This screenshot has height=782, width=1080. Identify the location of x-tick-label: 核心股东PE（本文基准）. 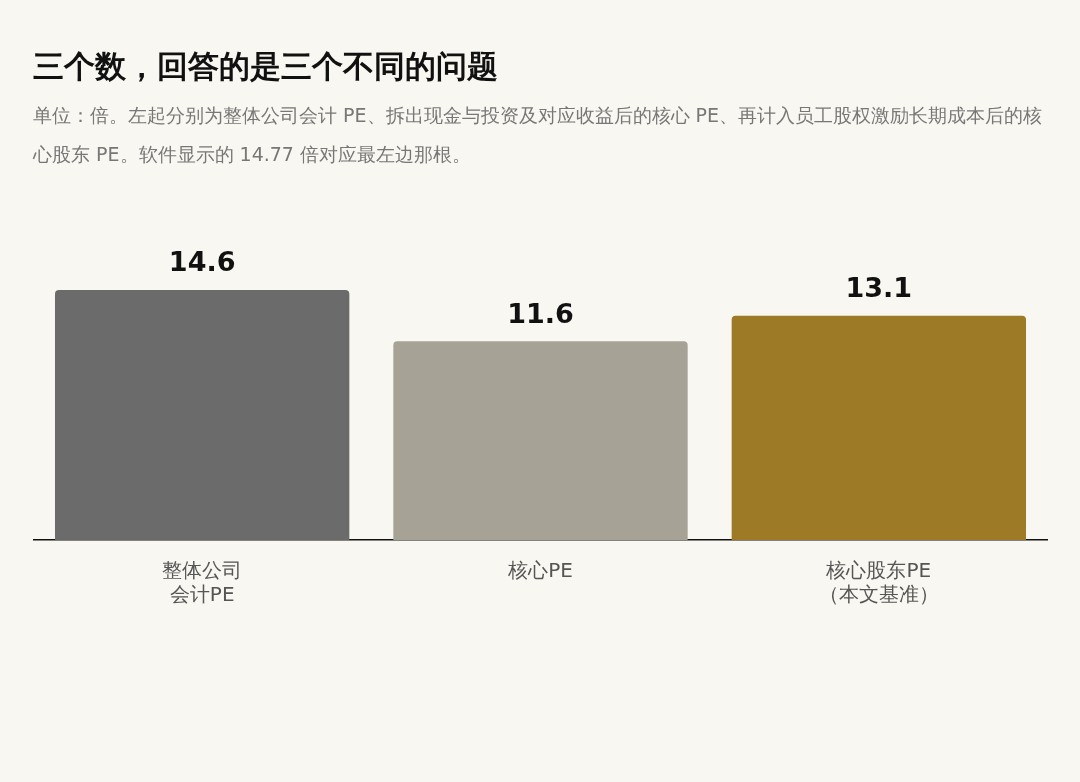
(878, 582).